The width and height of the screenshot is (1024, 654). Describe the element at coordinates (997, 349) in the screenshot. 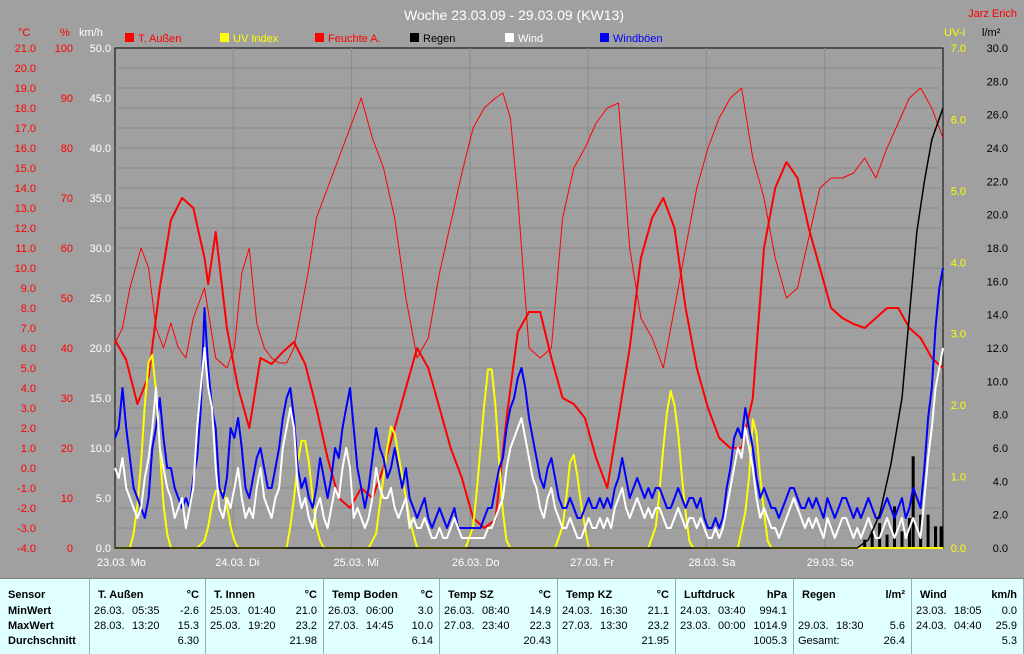

I see `axis-tick-rain: 12.0` at that location.